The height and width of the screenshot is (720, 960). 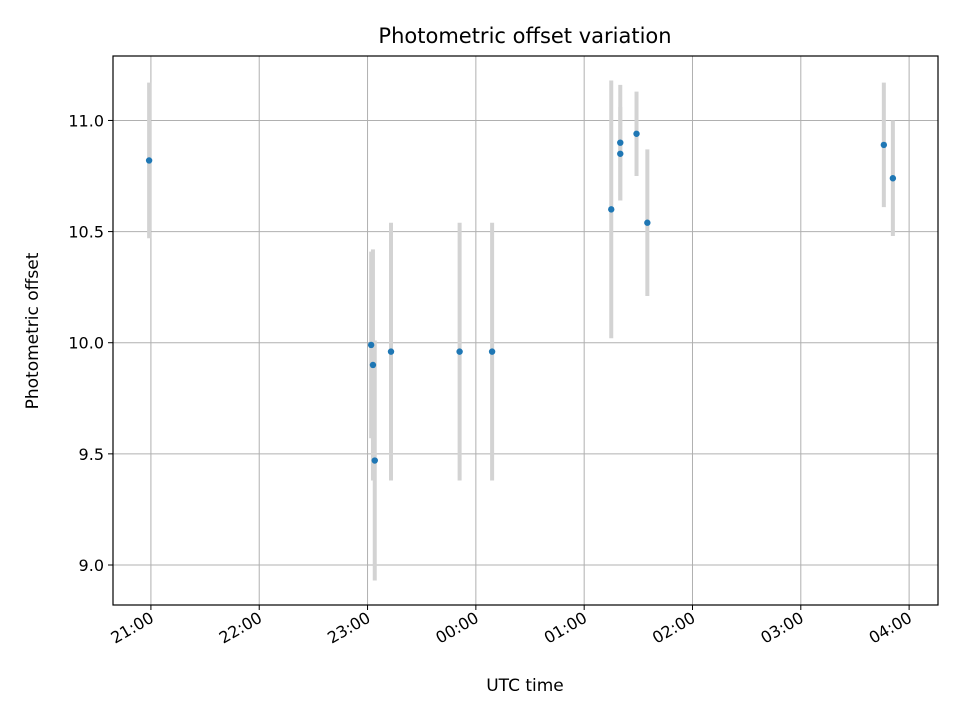 I want to click on x-axis-title: UTC time, so click(x=525, y=686).